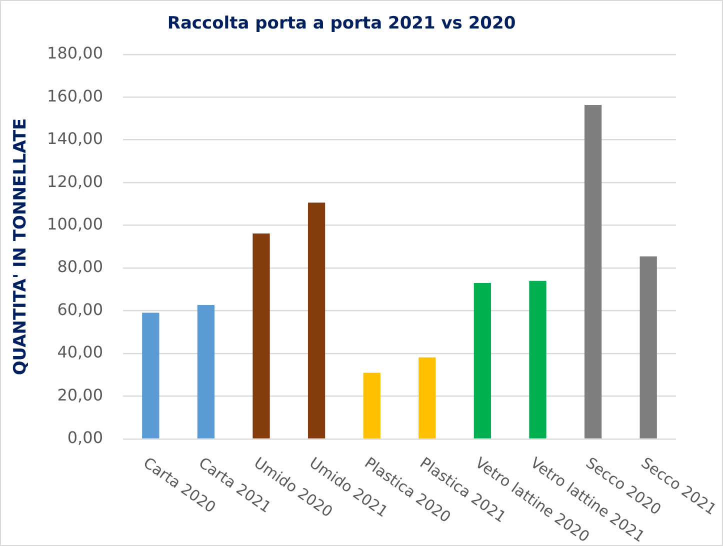  Describe the element at coordinates (75, 181) in the screenshot. I see `y-tick-label: 120,00` at that location.